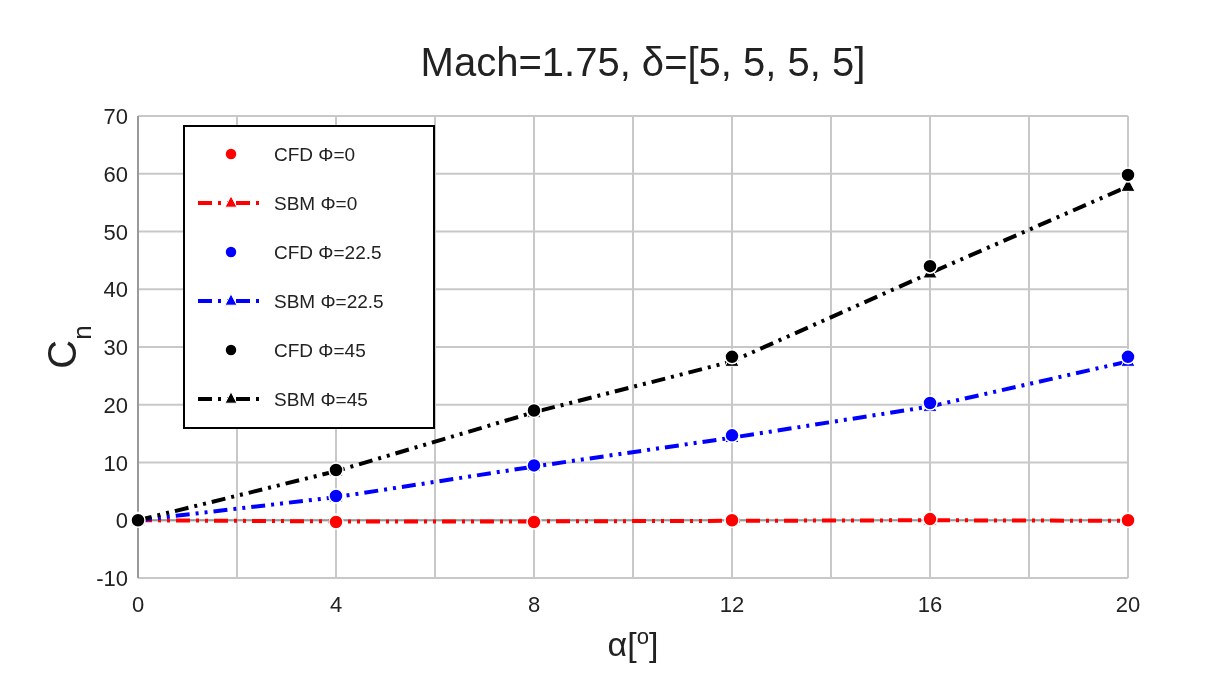 The width and height of the screenshot is (1206, 687). Describe the element at coordinates (121, 521) in the screenshot. I see `y-tick-label: 0` at that location.